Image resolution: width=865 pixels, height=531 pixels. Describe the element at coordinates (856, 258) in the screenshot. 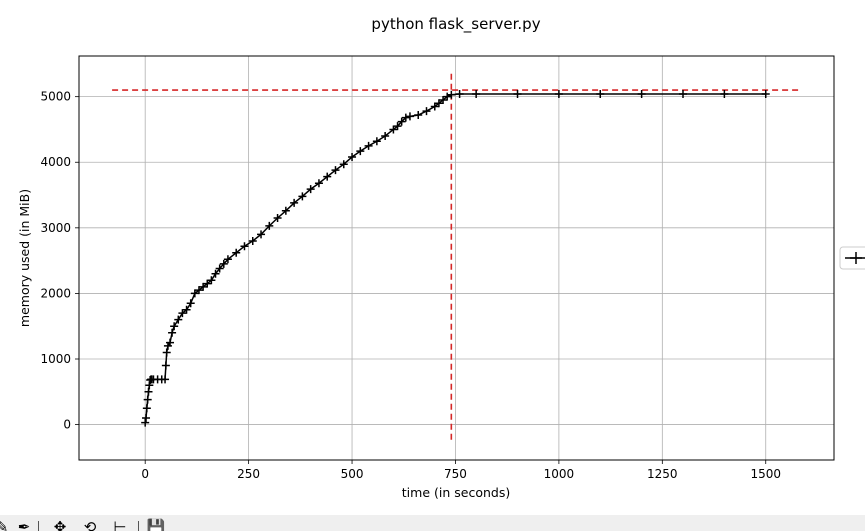

I see `legend-plus-marker` at that location.